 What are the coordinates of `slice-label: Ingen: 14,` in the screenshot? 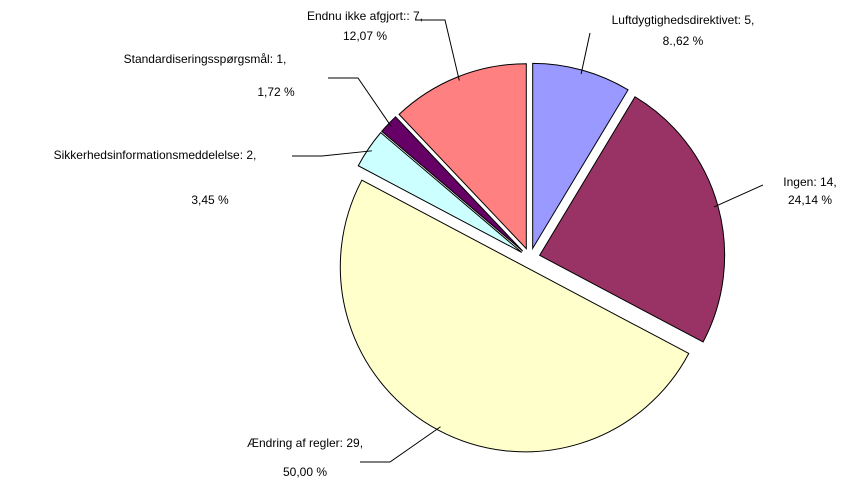 It's located at (809, 182).